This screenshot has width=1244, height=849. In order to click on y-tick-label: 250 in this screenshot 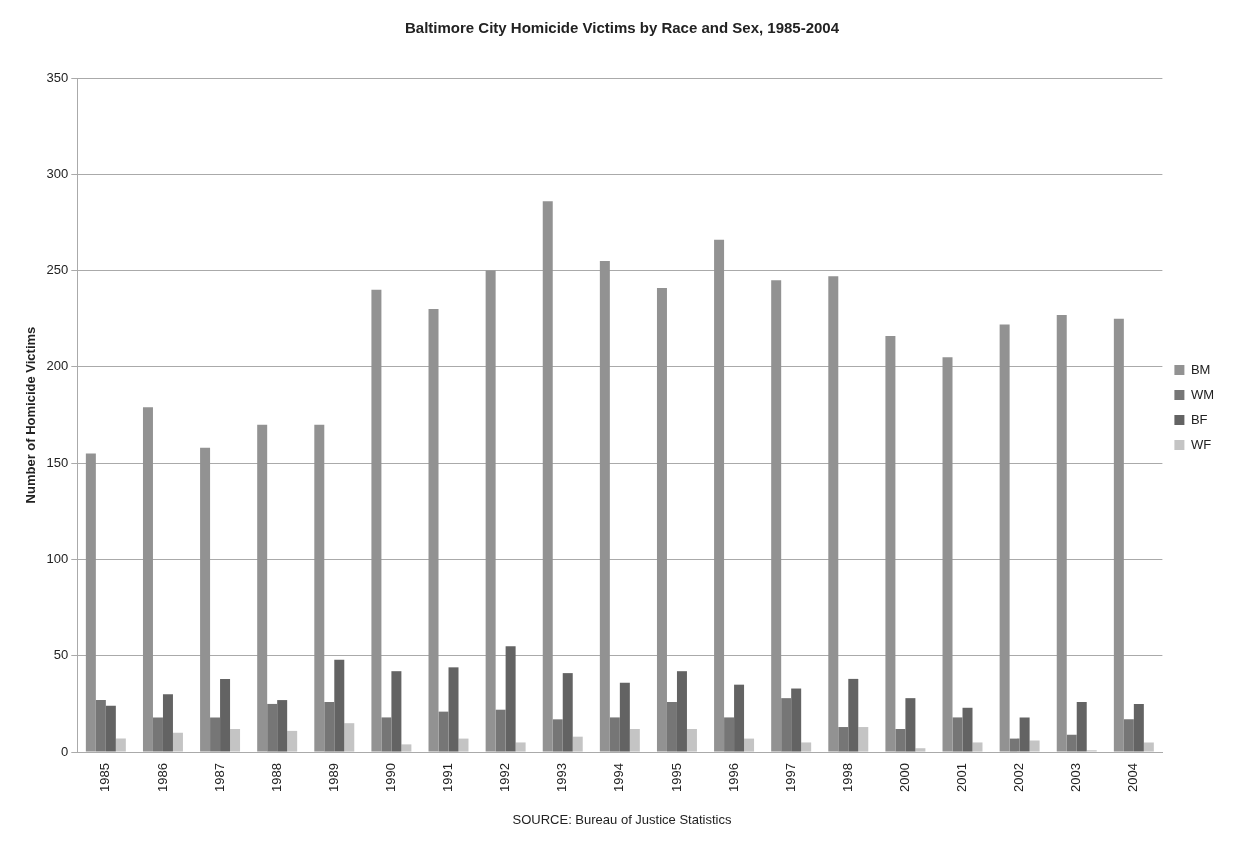, I will do `click(57, 270)`.